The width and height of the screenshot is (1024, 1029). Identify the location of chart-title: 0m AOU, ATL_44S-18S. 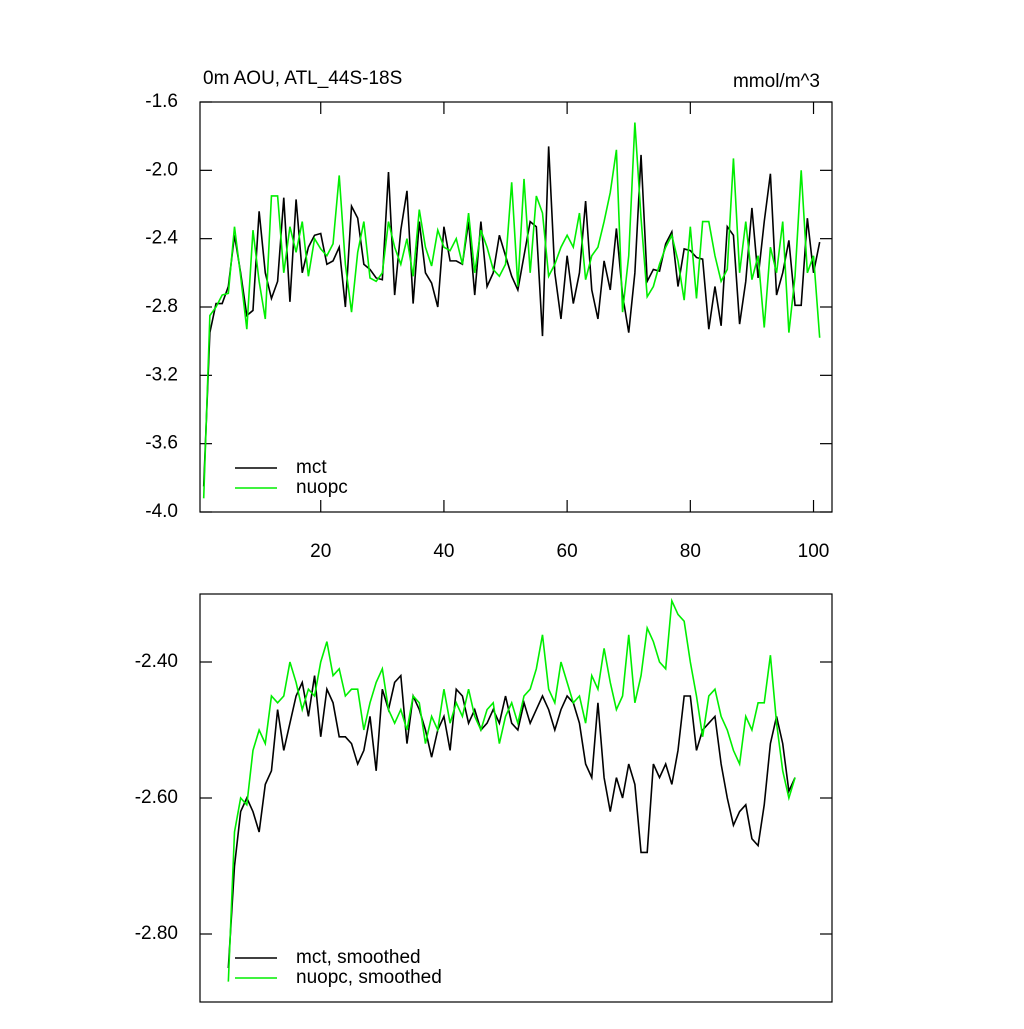
(302, 78).